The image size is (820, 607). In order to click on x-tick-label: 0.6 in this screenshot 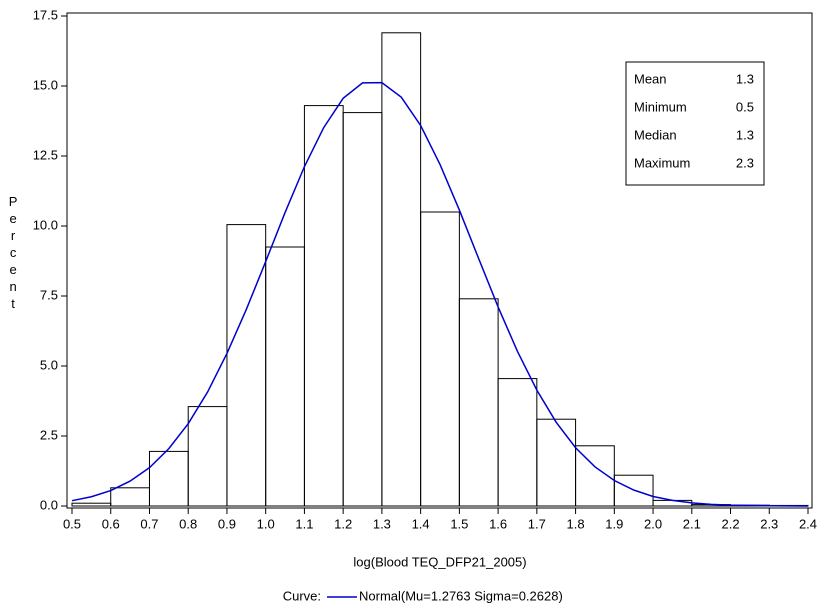, I will do `click(111, 523)`.